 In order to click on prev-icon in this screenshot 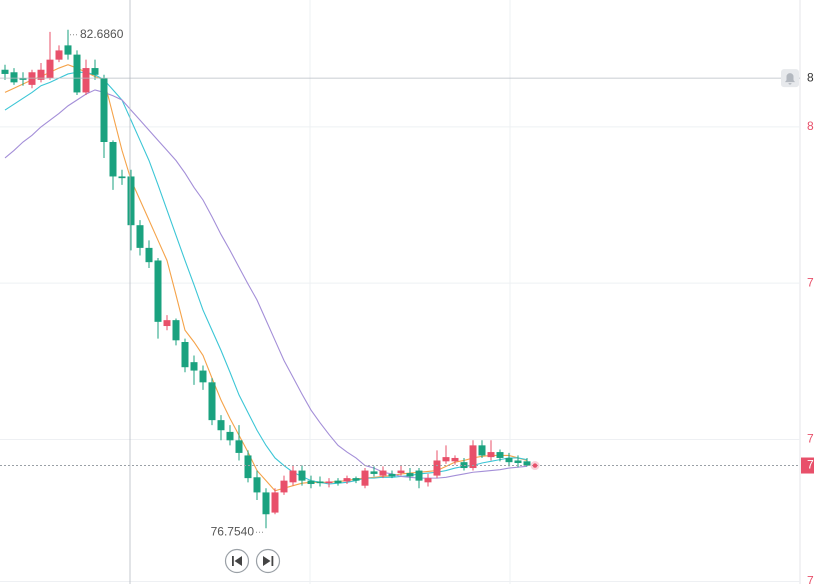, I will do `click(238, 561)`.